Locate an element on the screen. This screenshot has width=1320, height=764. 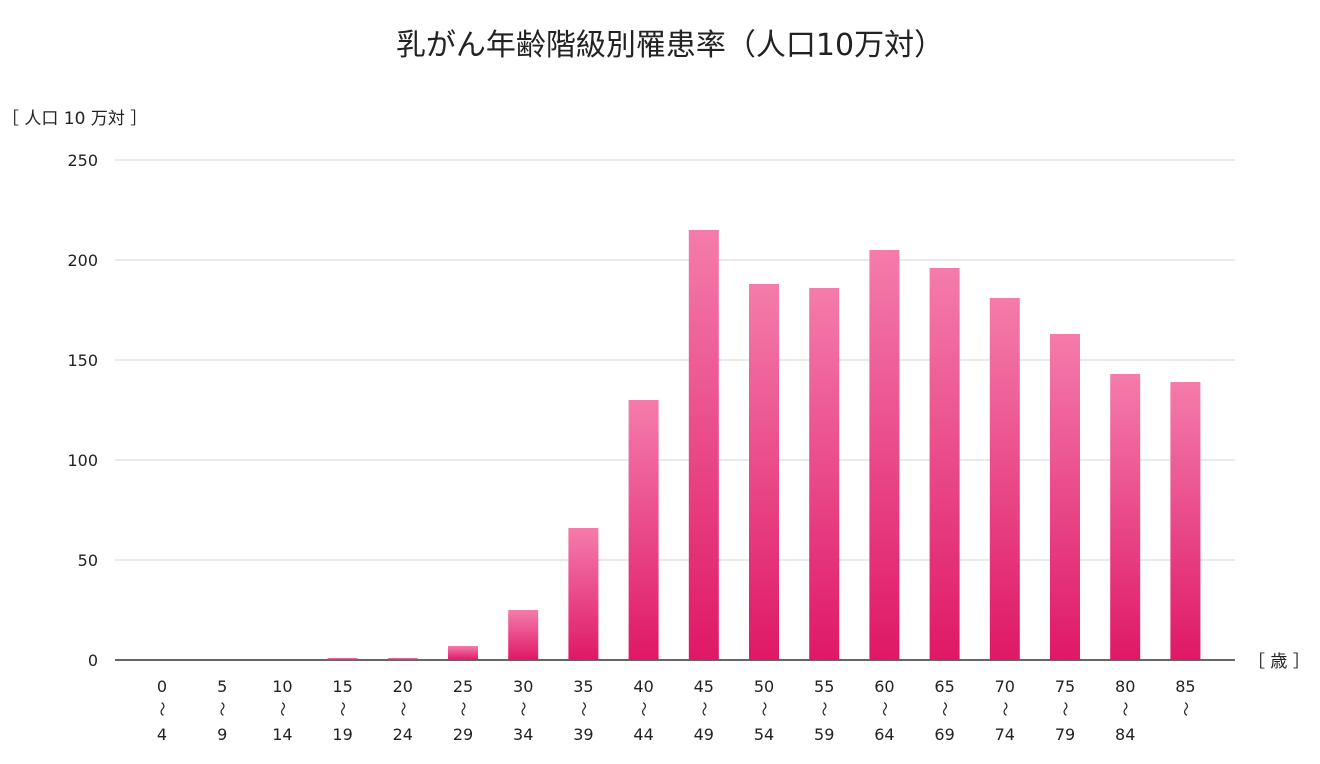
x-tick-label-from: 55 is located at coordinates (824, 686).